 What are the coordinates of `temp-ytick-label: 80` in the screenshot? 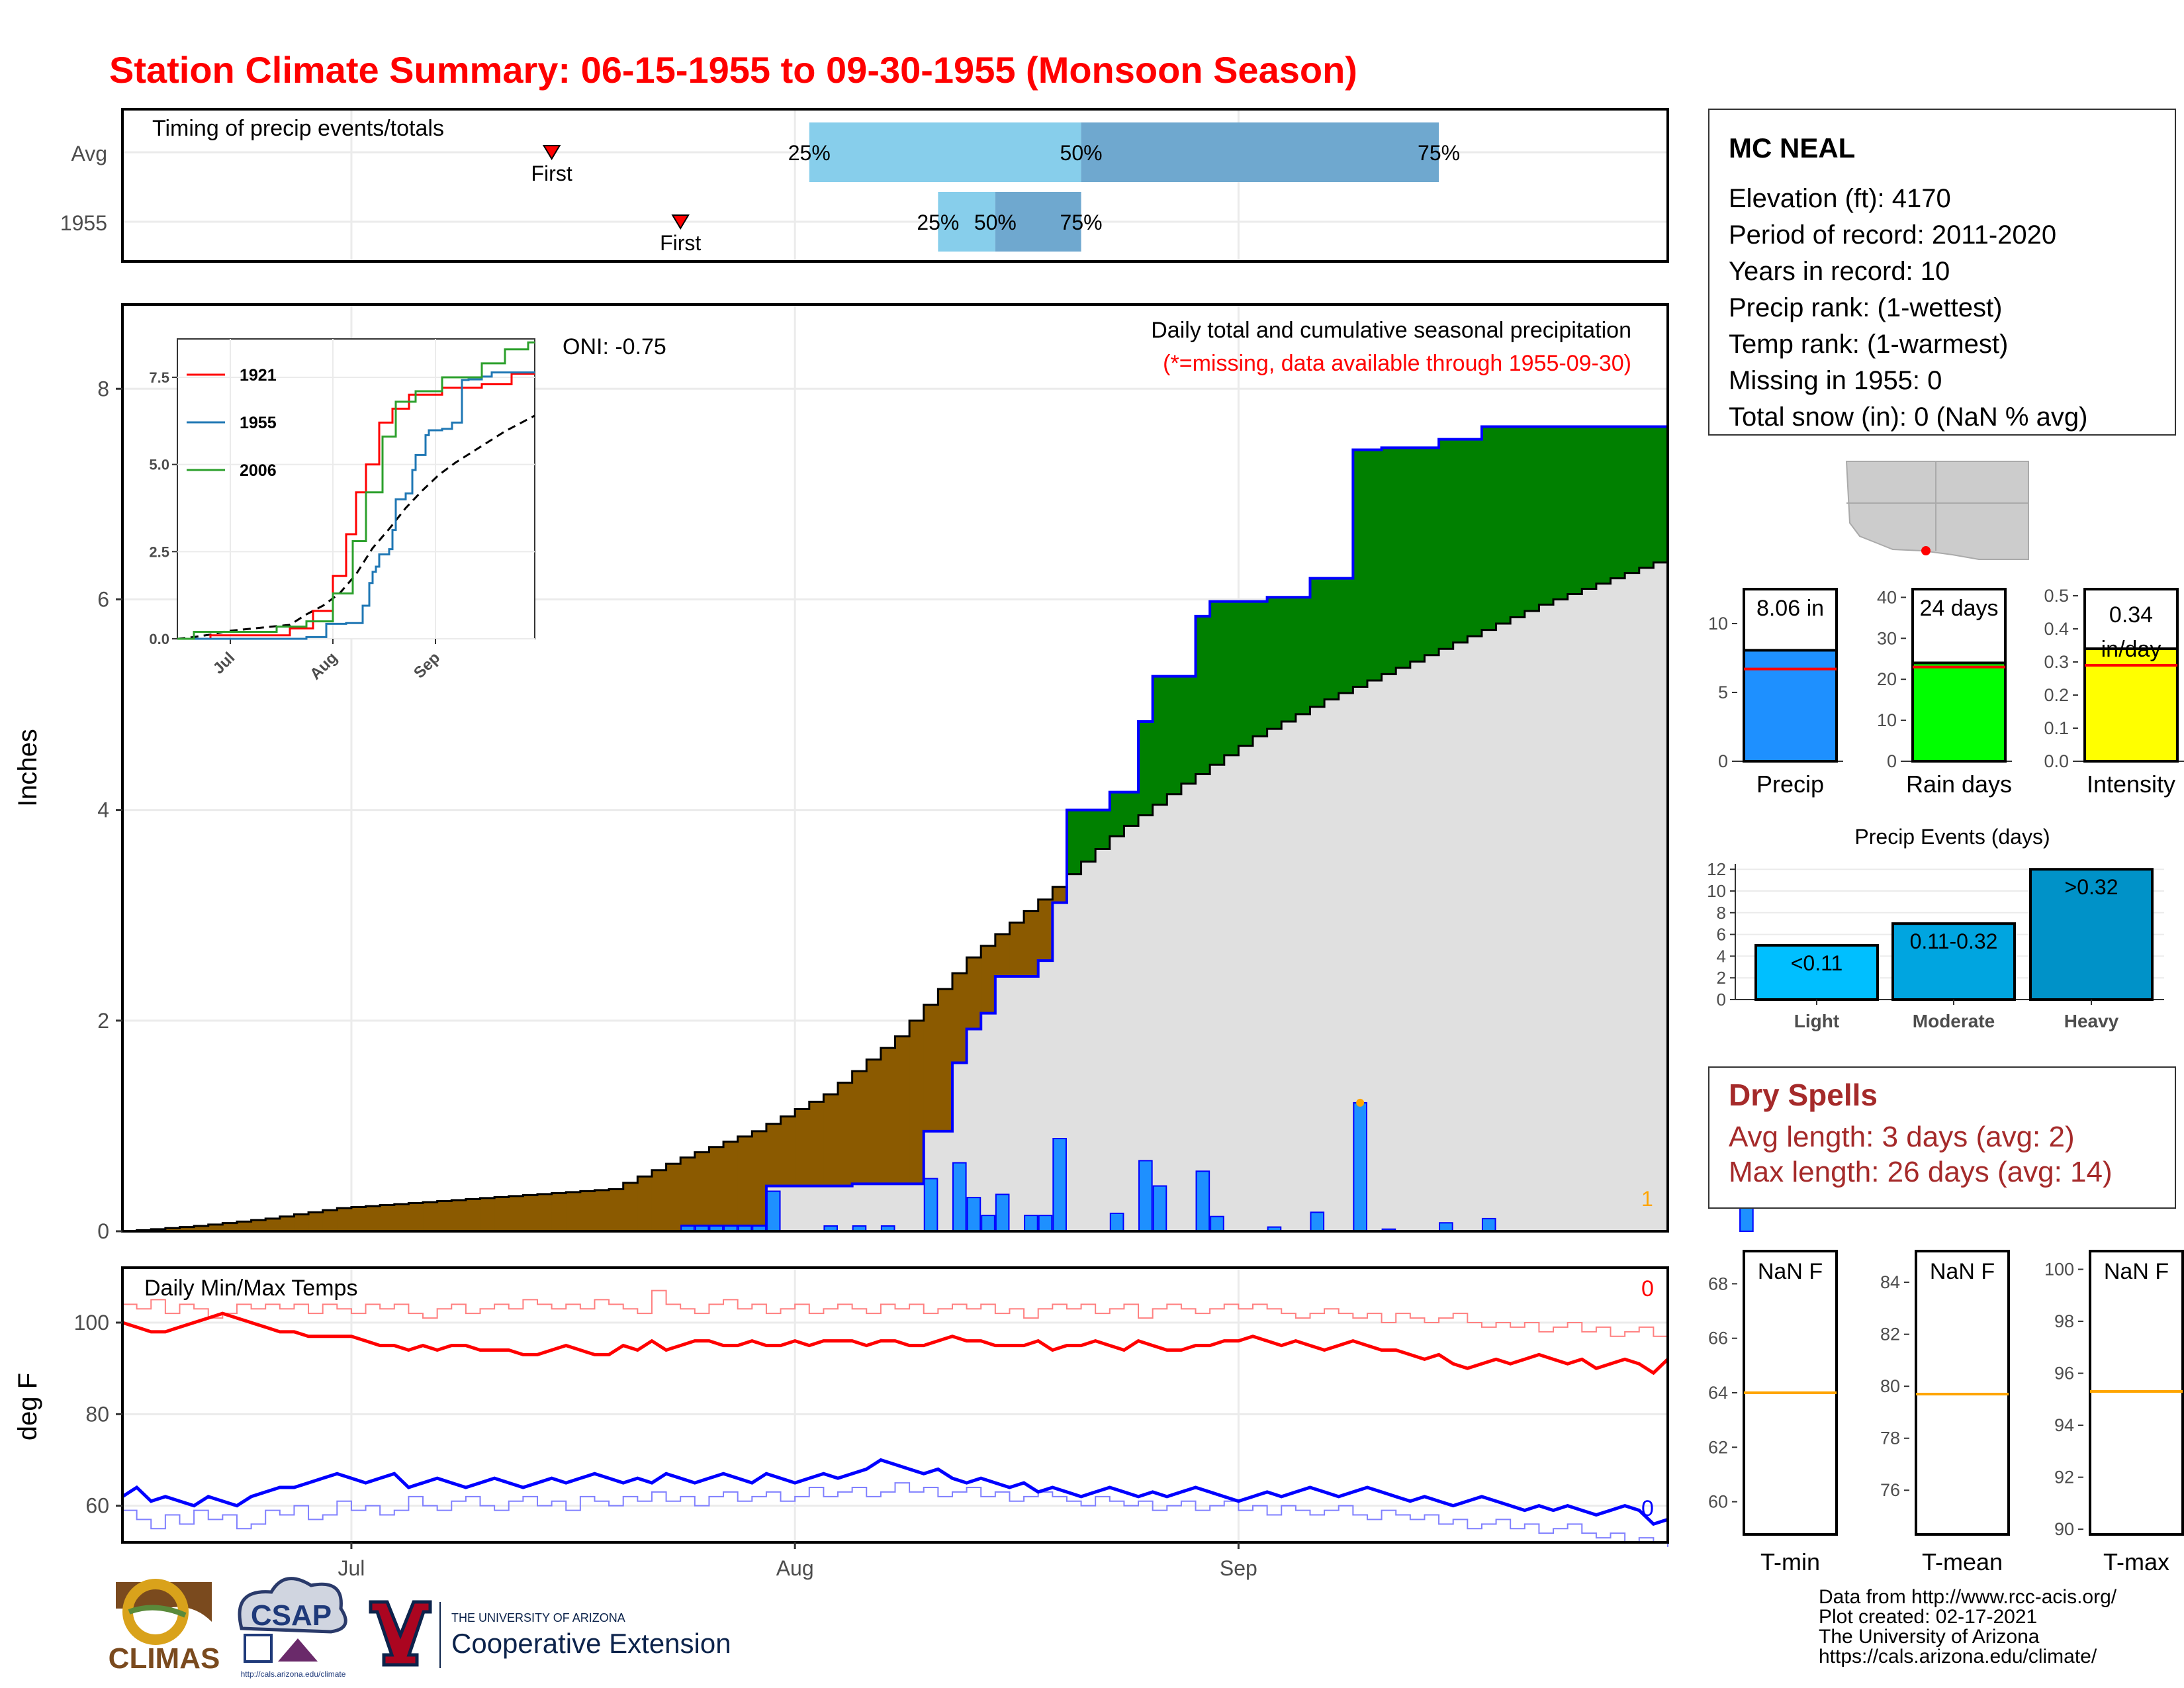 It's located at (97, 1414).